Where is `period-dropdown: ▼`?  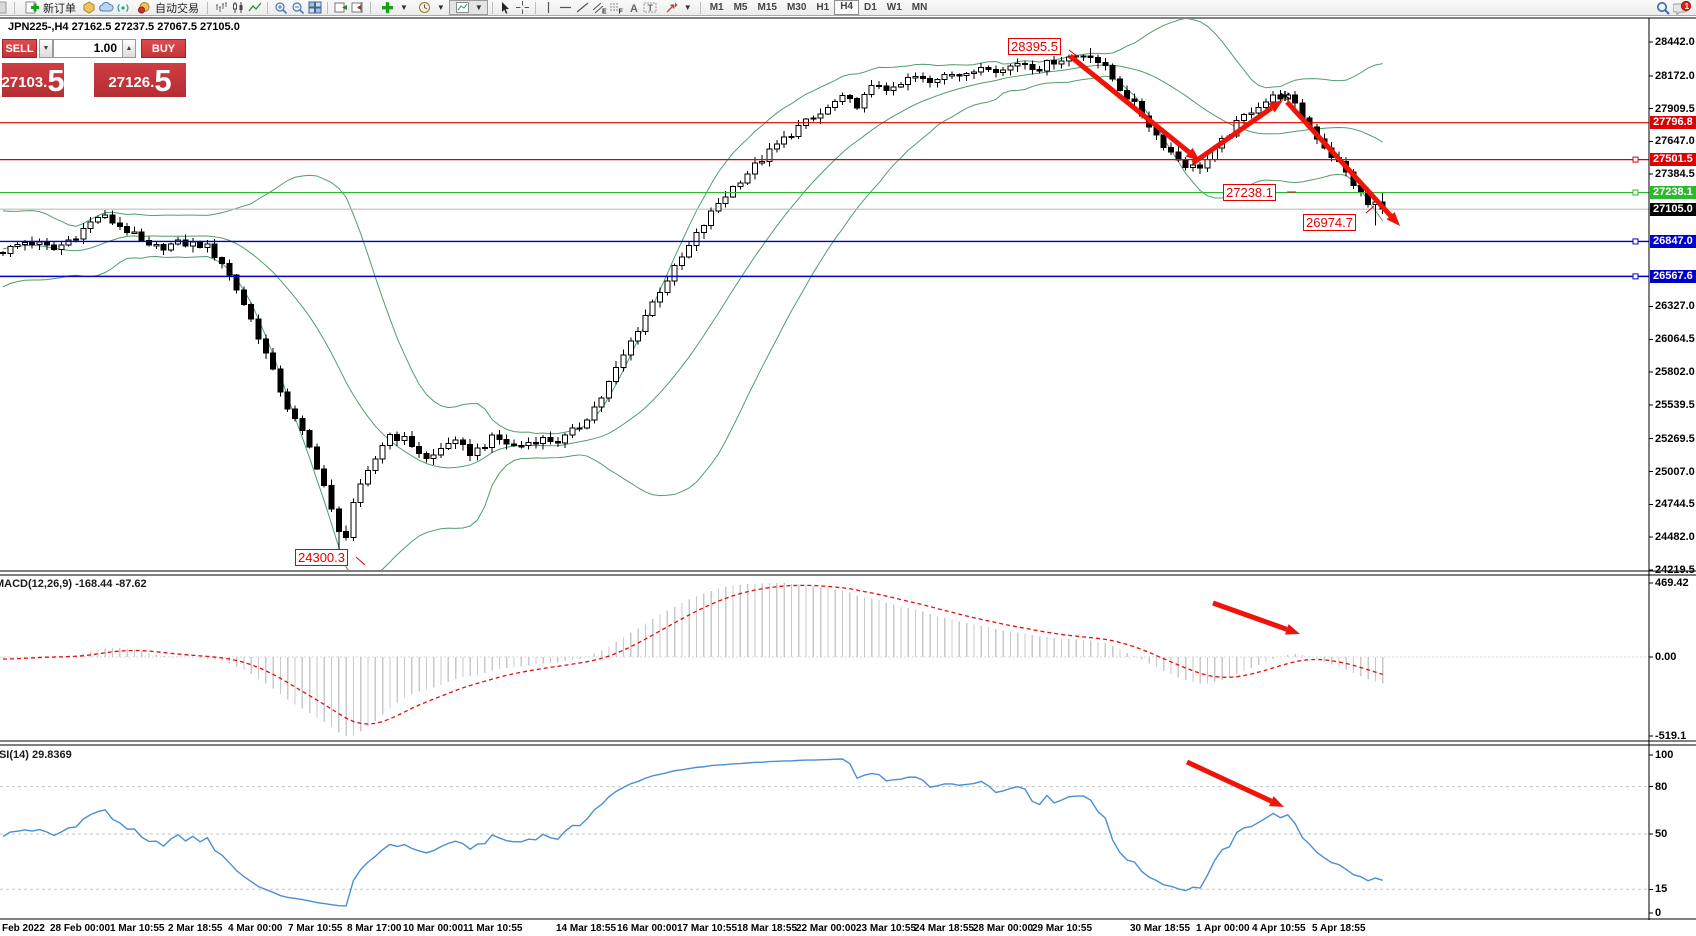 period-dropdown: ▼ is located at coordinates (430, 7).